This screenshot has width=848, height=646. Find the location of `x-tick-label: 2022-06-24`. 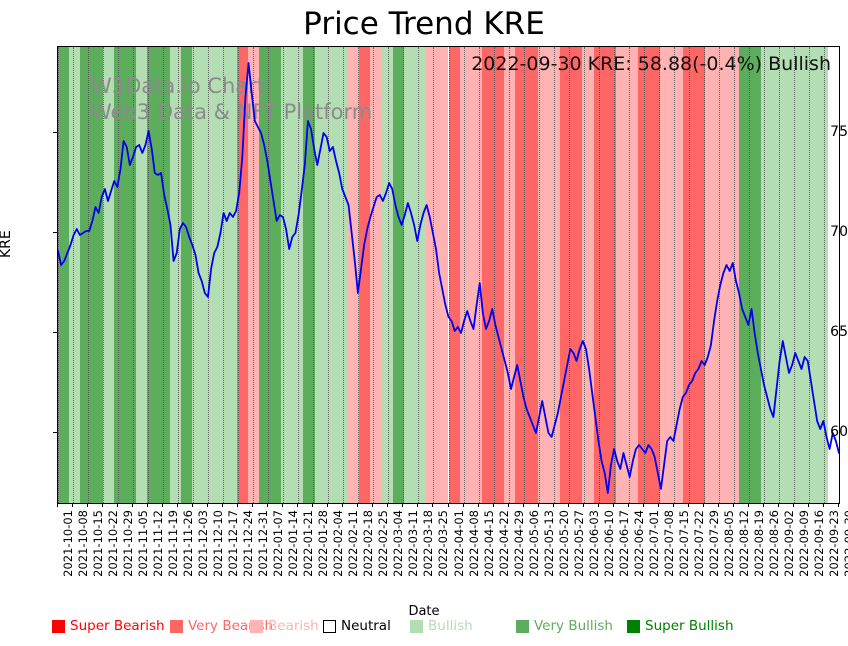

x-tick-label: 2022-06-24 is located at coordinates (638, 543).